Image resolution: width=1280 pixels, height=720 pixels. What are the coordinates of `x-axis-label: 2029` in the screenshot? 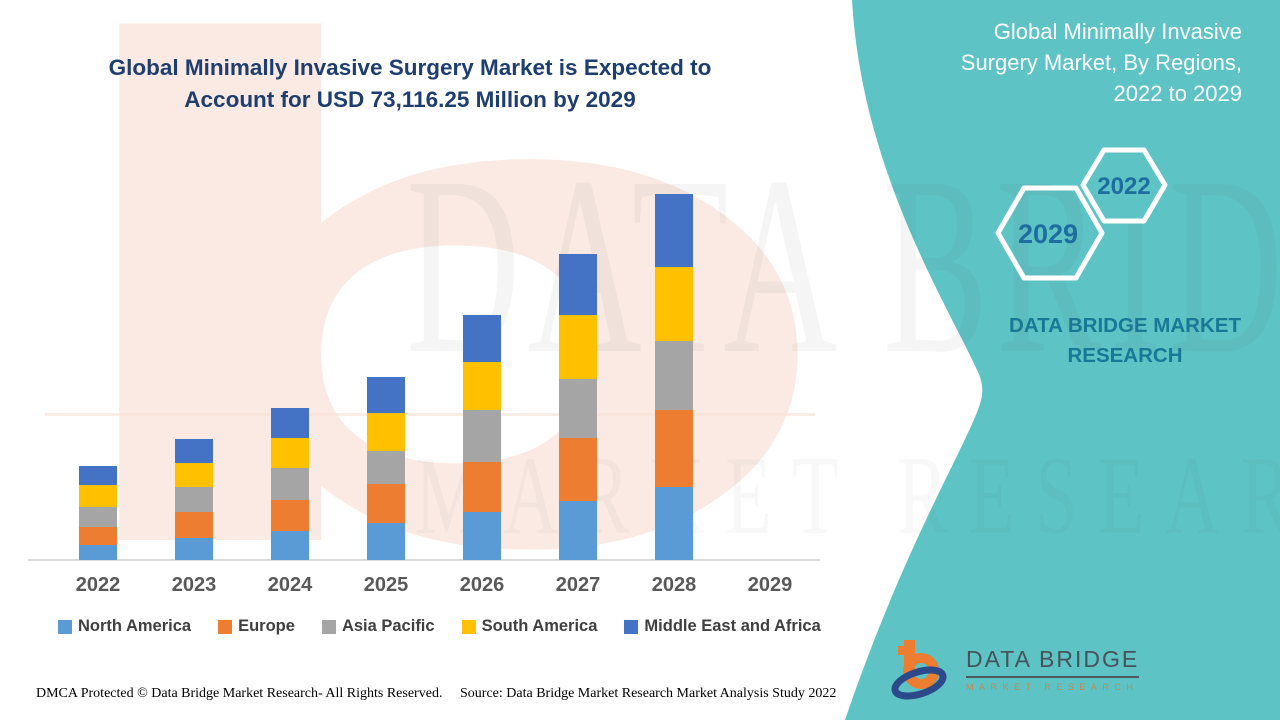 It's located at (770, 585).